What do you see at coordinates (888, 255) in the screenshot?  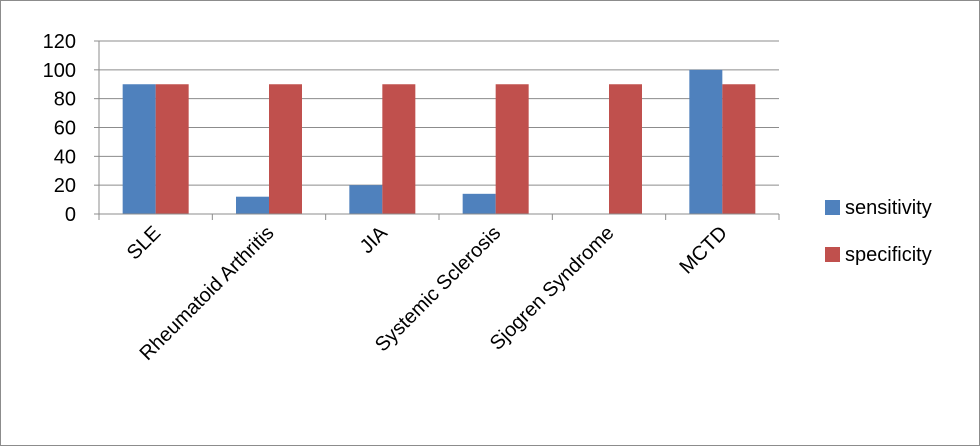 I see `legend-label-specificity: specificity` at bounding box center [888, 255].